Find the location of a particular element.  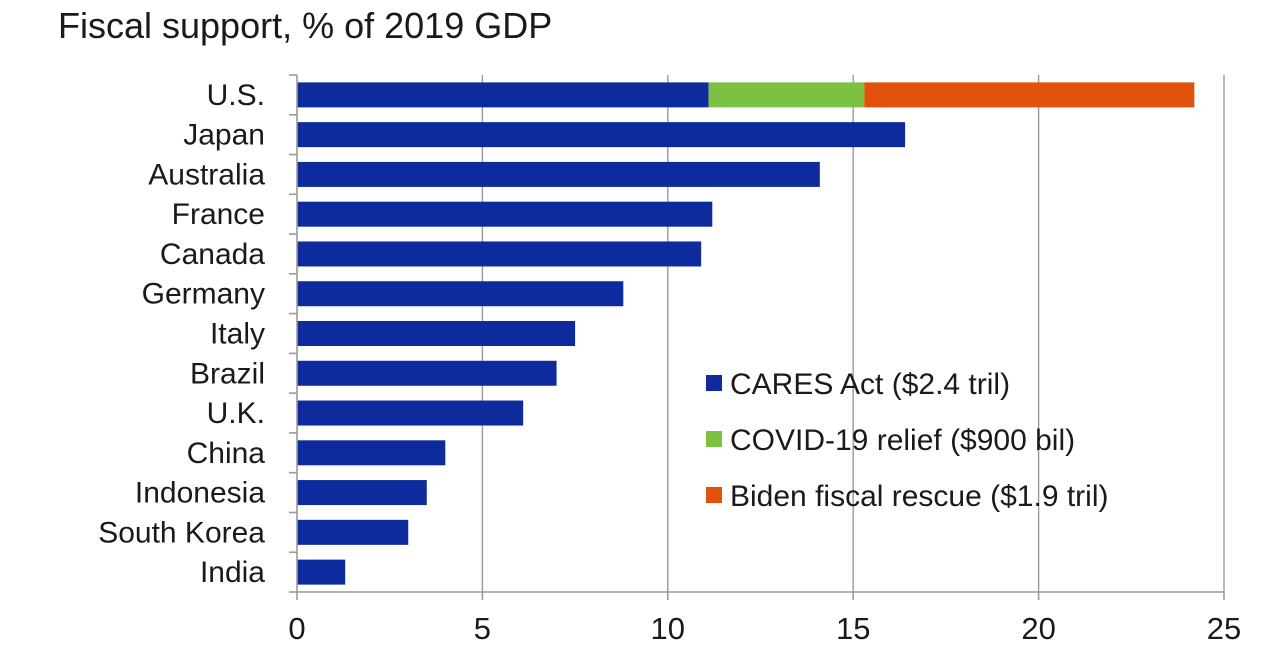

category-label-brazil: Brazil is located at coordinates (227, 373).